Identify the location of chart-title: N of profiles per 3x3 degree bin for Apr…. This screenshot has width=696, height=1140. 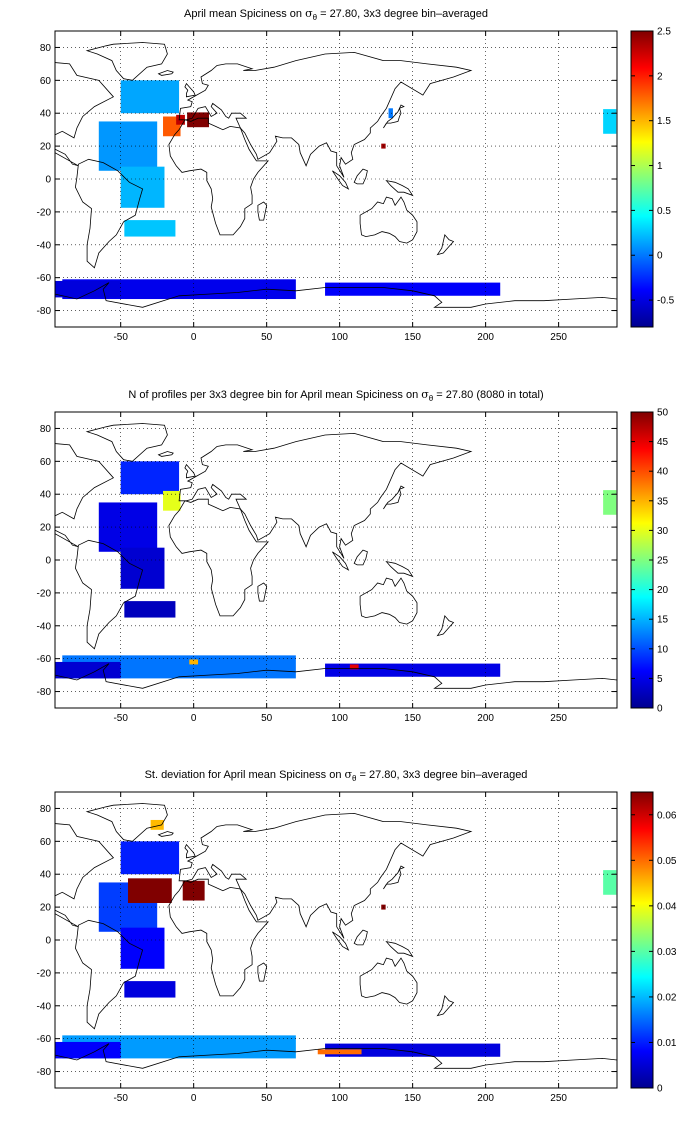
(335, 395).